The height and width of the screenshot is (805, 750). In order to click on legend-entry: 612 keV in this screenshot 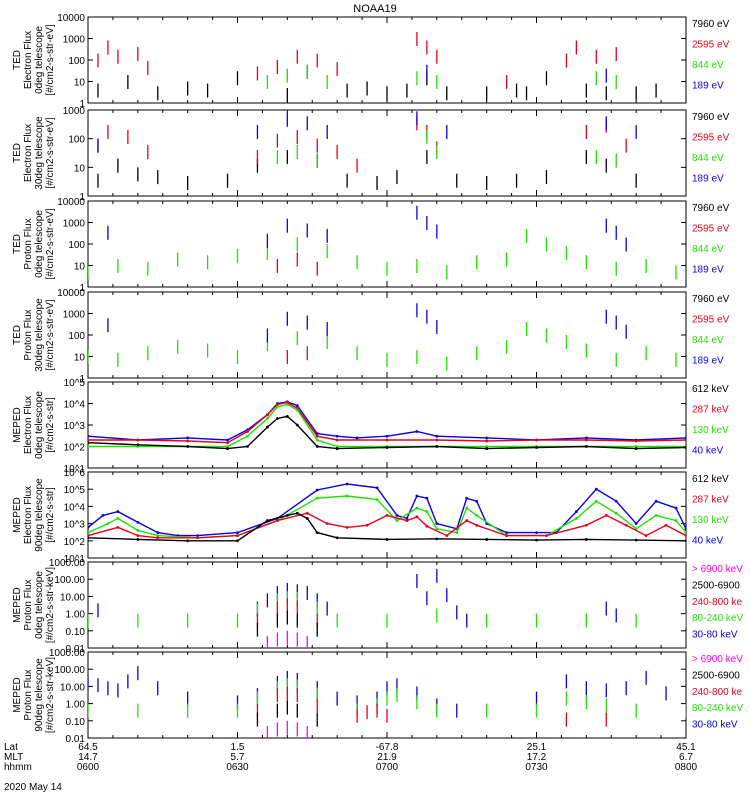, I will do `click(710, 389)`.